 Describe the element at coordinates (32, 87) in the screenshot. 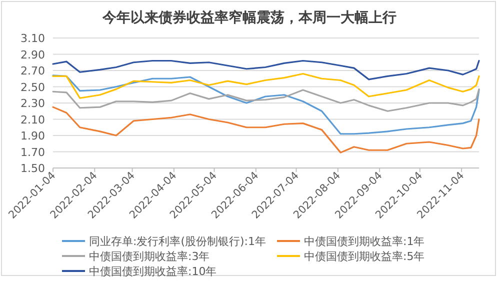

I see `y-tick-label: 2.50` at that location.